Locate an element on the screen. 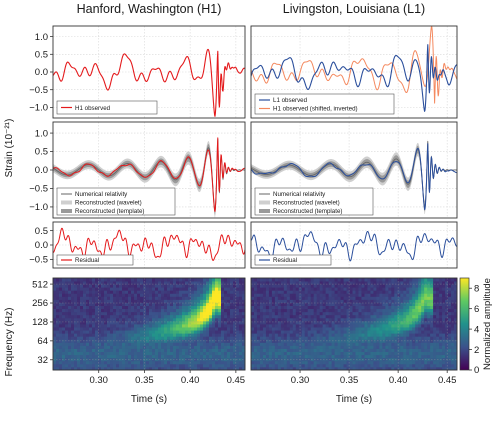 The width and height of the screenshot is (499, 422). y-tick-label: 0.5 is located at coordinates (41, 55).